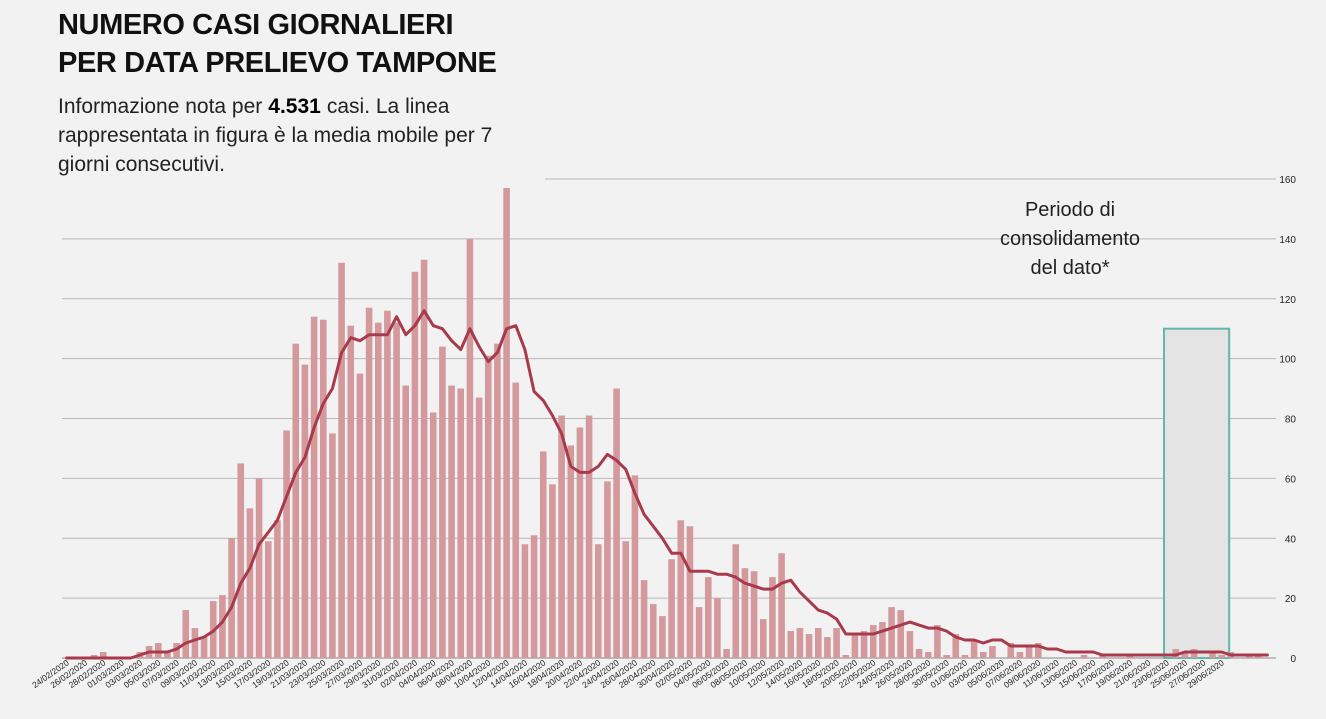 The image size is (1326, 719). Describe the element at coordinates (1070, 268) in the screenshot. I see `consolidation-note-line3: del dato*` at that location.